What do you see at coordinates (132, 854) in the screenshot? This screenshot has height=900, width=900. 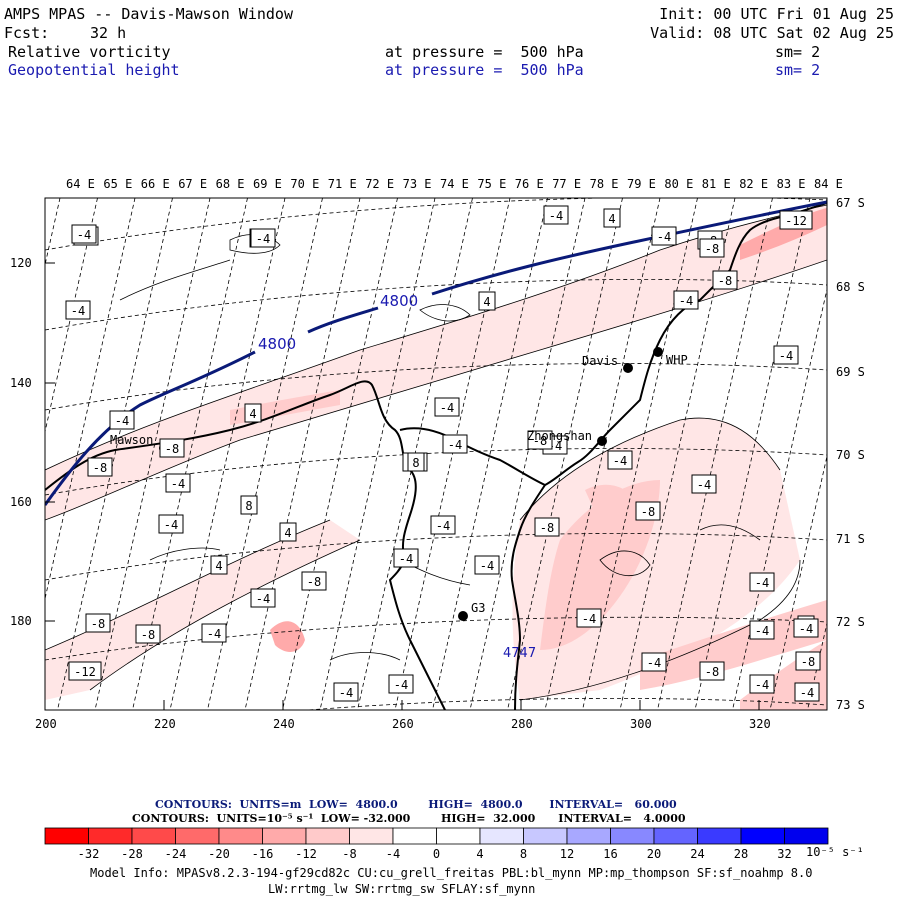 I see `colorbar-label: -28` at bounding box center [132, 854].